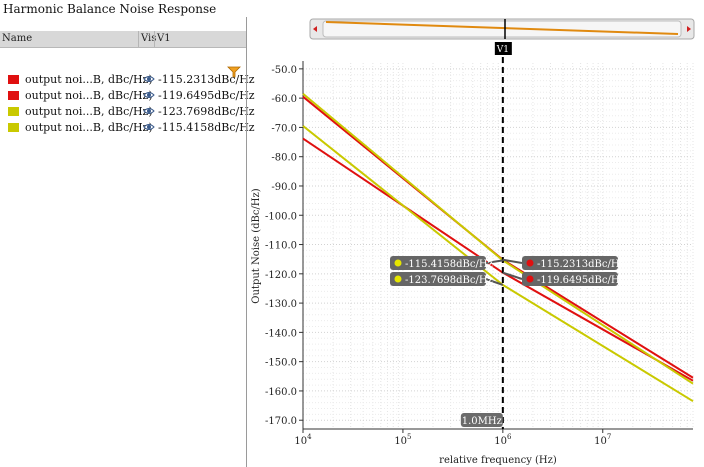 Image resolution: width=704 pixels, height=467 pixels. What do you see at coordinates (110, 9) in the screenshot?
I see `window-title: Harmonic Balance Noise Response` at bounding box center [110, 9].